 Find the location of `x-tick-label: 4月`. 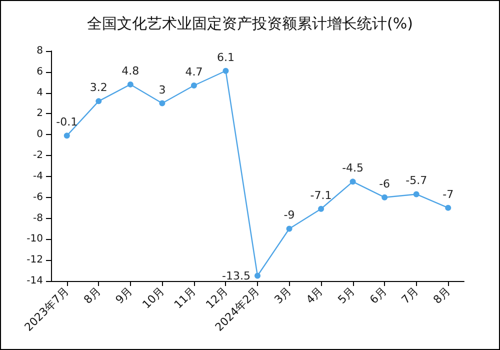

x-tick-label: 4月 is located at coordinates (315, 295).